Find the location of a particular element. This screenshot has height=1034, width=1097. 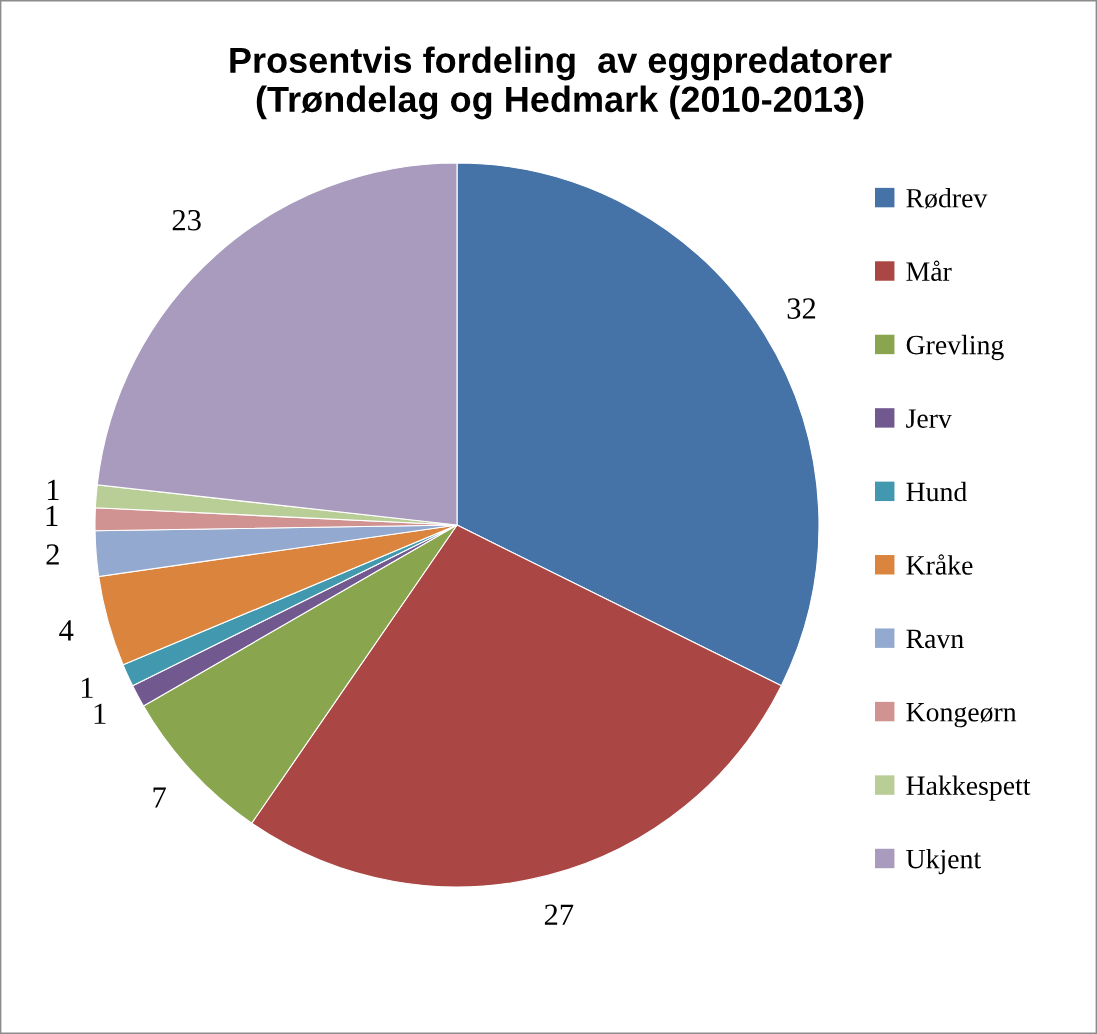

legend-label: Ukjent is located at coordinates (943, 861).